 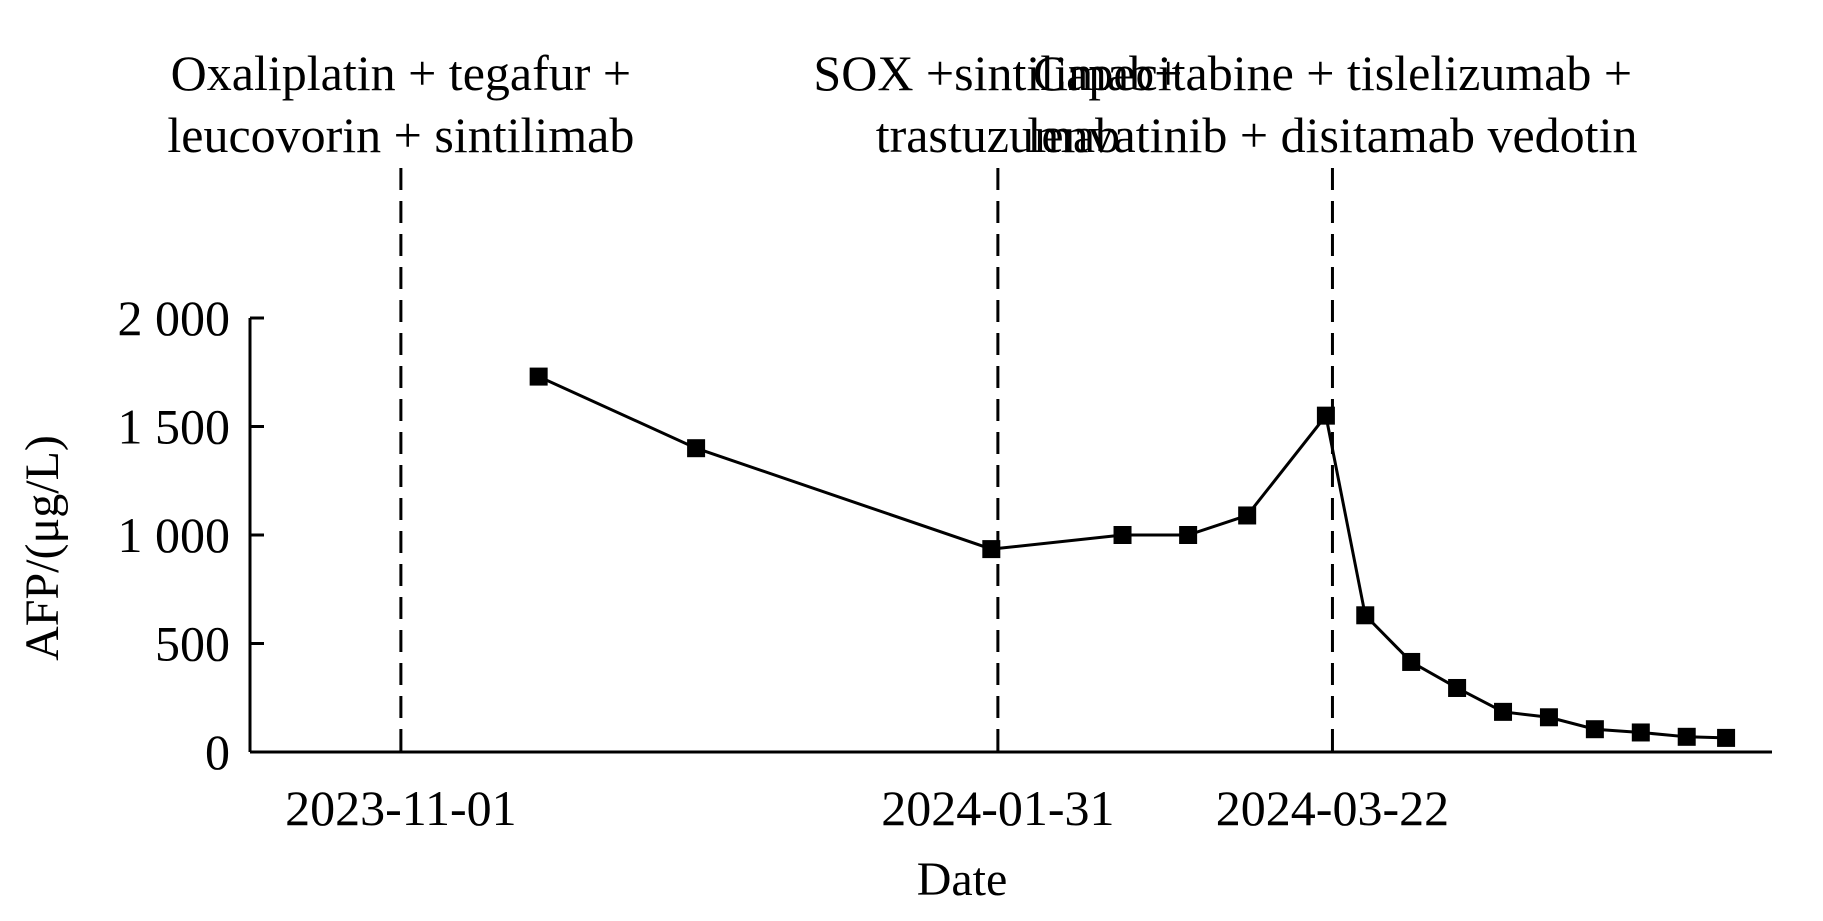 What do you see at coordinates (401, 73) in the screenshot?
I see `treatment-annotation: Oxaliplatin + tegafur +` at bounding box center [401, 73].